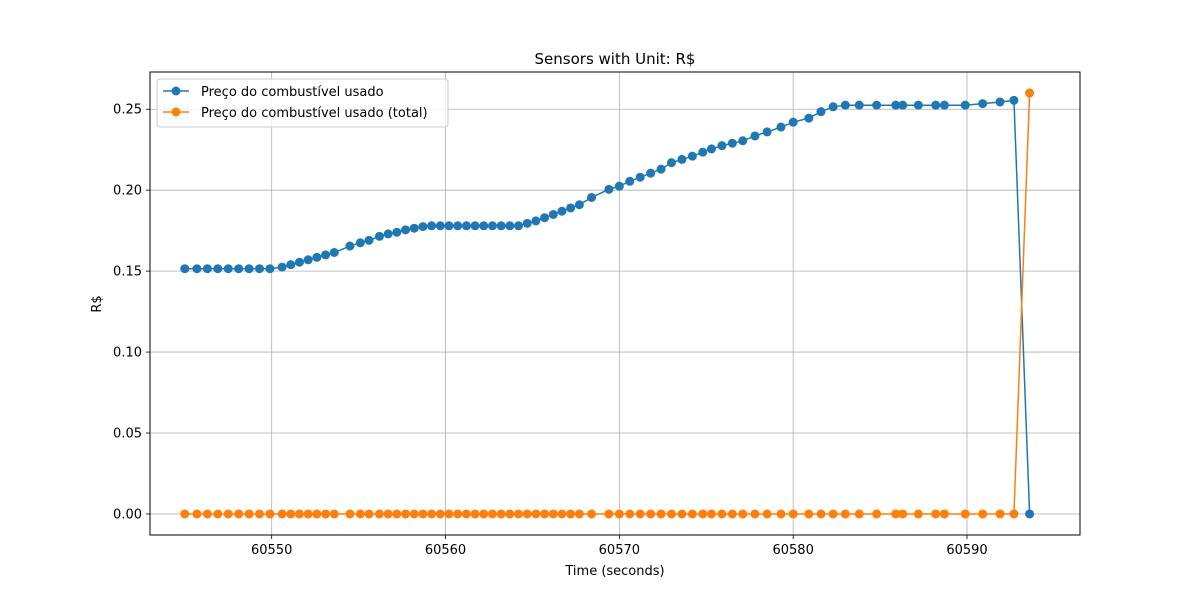 This screenshot has height=600, width=1200. I want to click on x-axis-title: Time (seconds), so click(614, 571).